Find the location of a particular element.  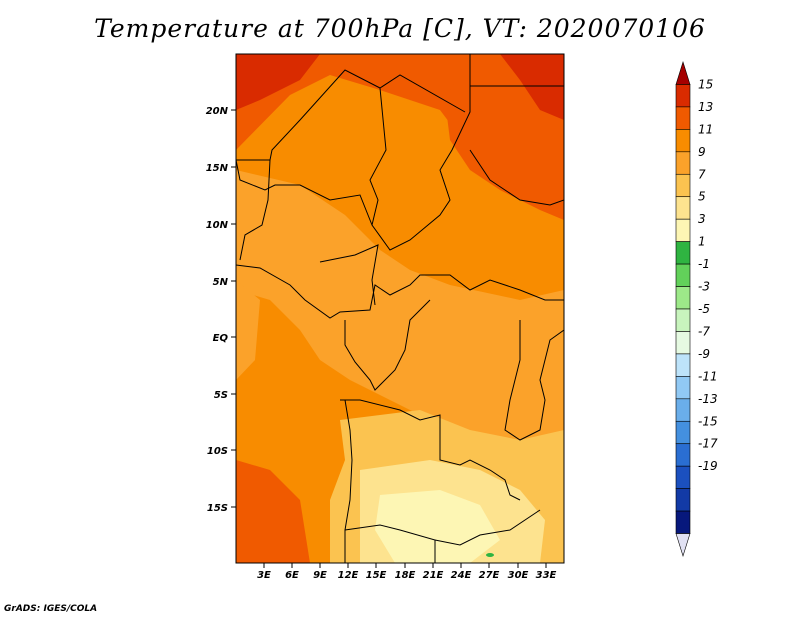

colorbar-label: -3 is located at coordinates (704, 287).